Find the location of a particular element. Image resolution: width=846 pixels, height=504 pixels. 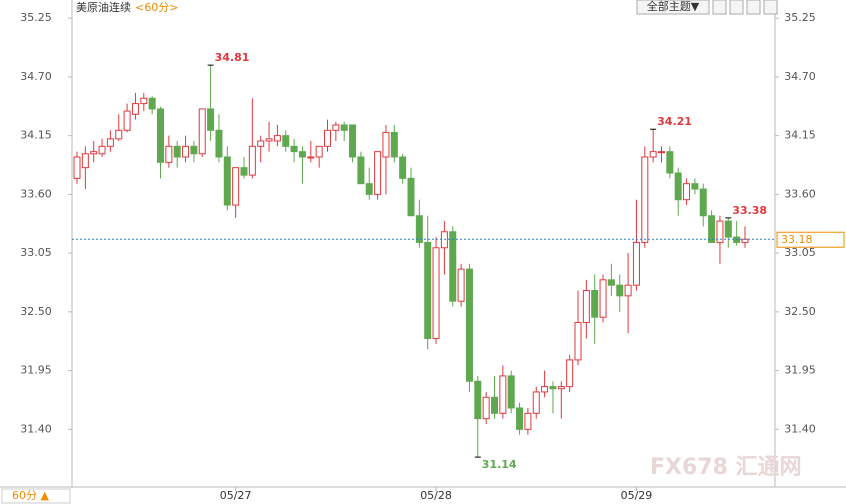

y-tick-label: 32.50 is located at coordinates (36, 311).